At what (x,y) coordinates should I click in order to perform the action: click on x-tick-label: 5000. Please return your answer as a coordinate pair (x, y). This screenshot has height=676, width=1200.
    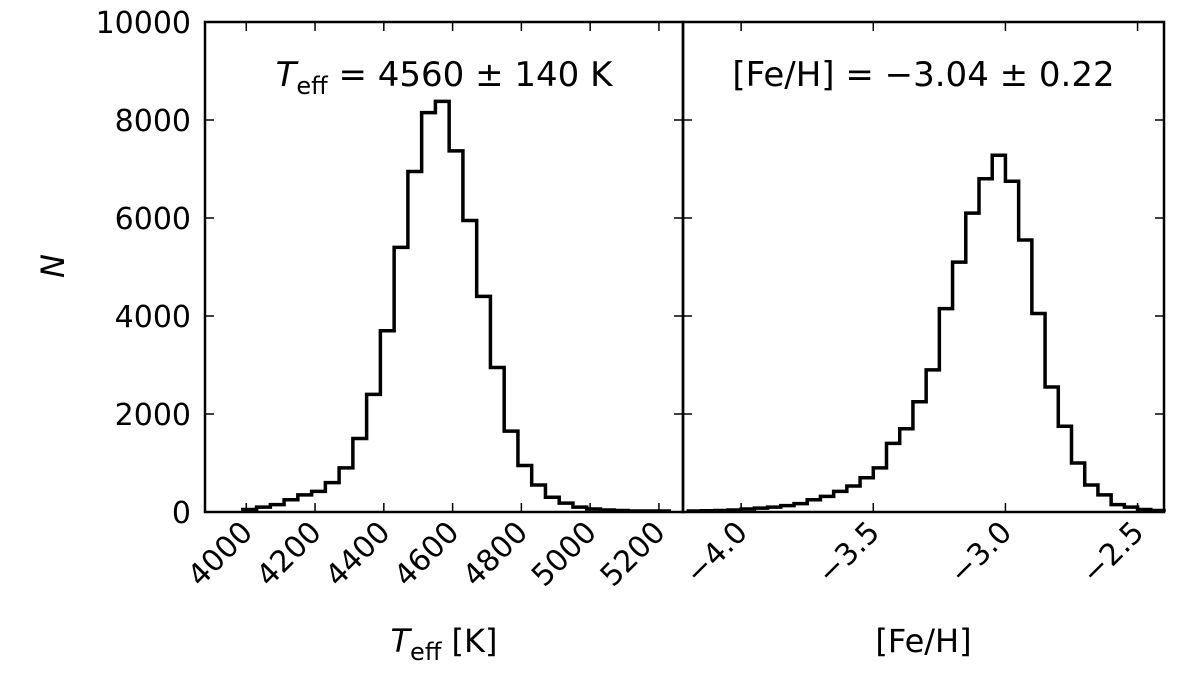
    Looking at the image, I should click on (564, 554).